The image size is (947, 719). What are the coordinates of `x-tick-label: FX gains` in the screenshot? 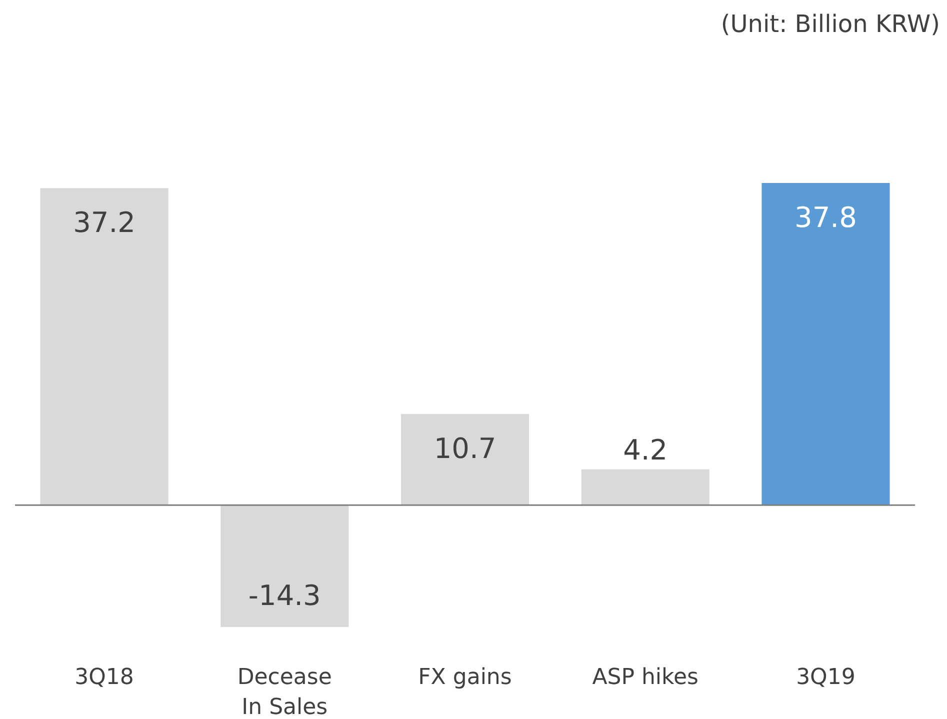 It's located at (465, 677).